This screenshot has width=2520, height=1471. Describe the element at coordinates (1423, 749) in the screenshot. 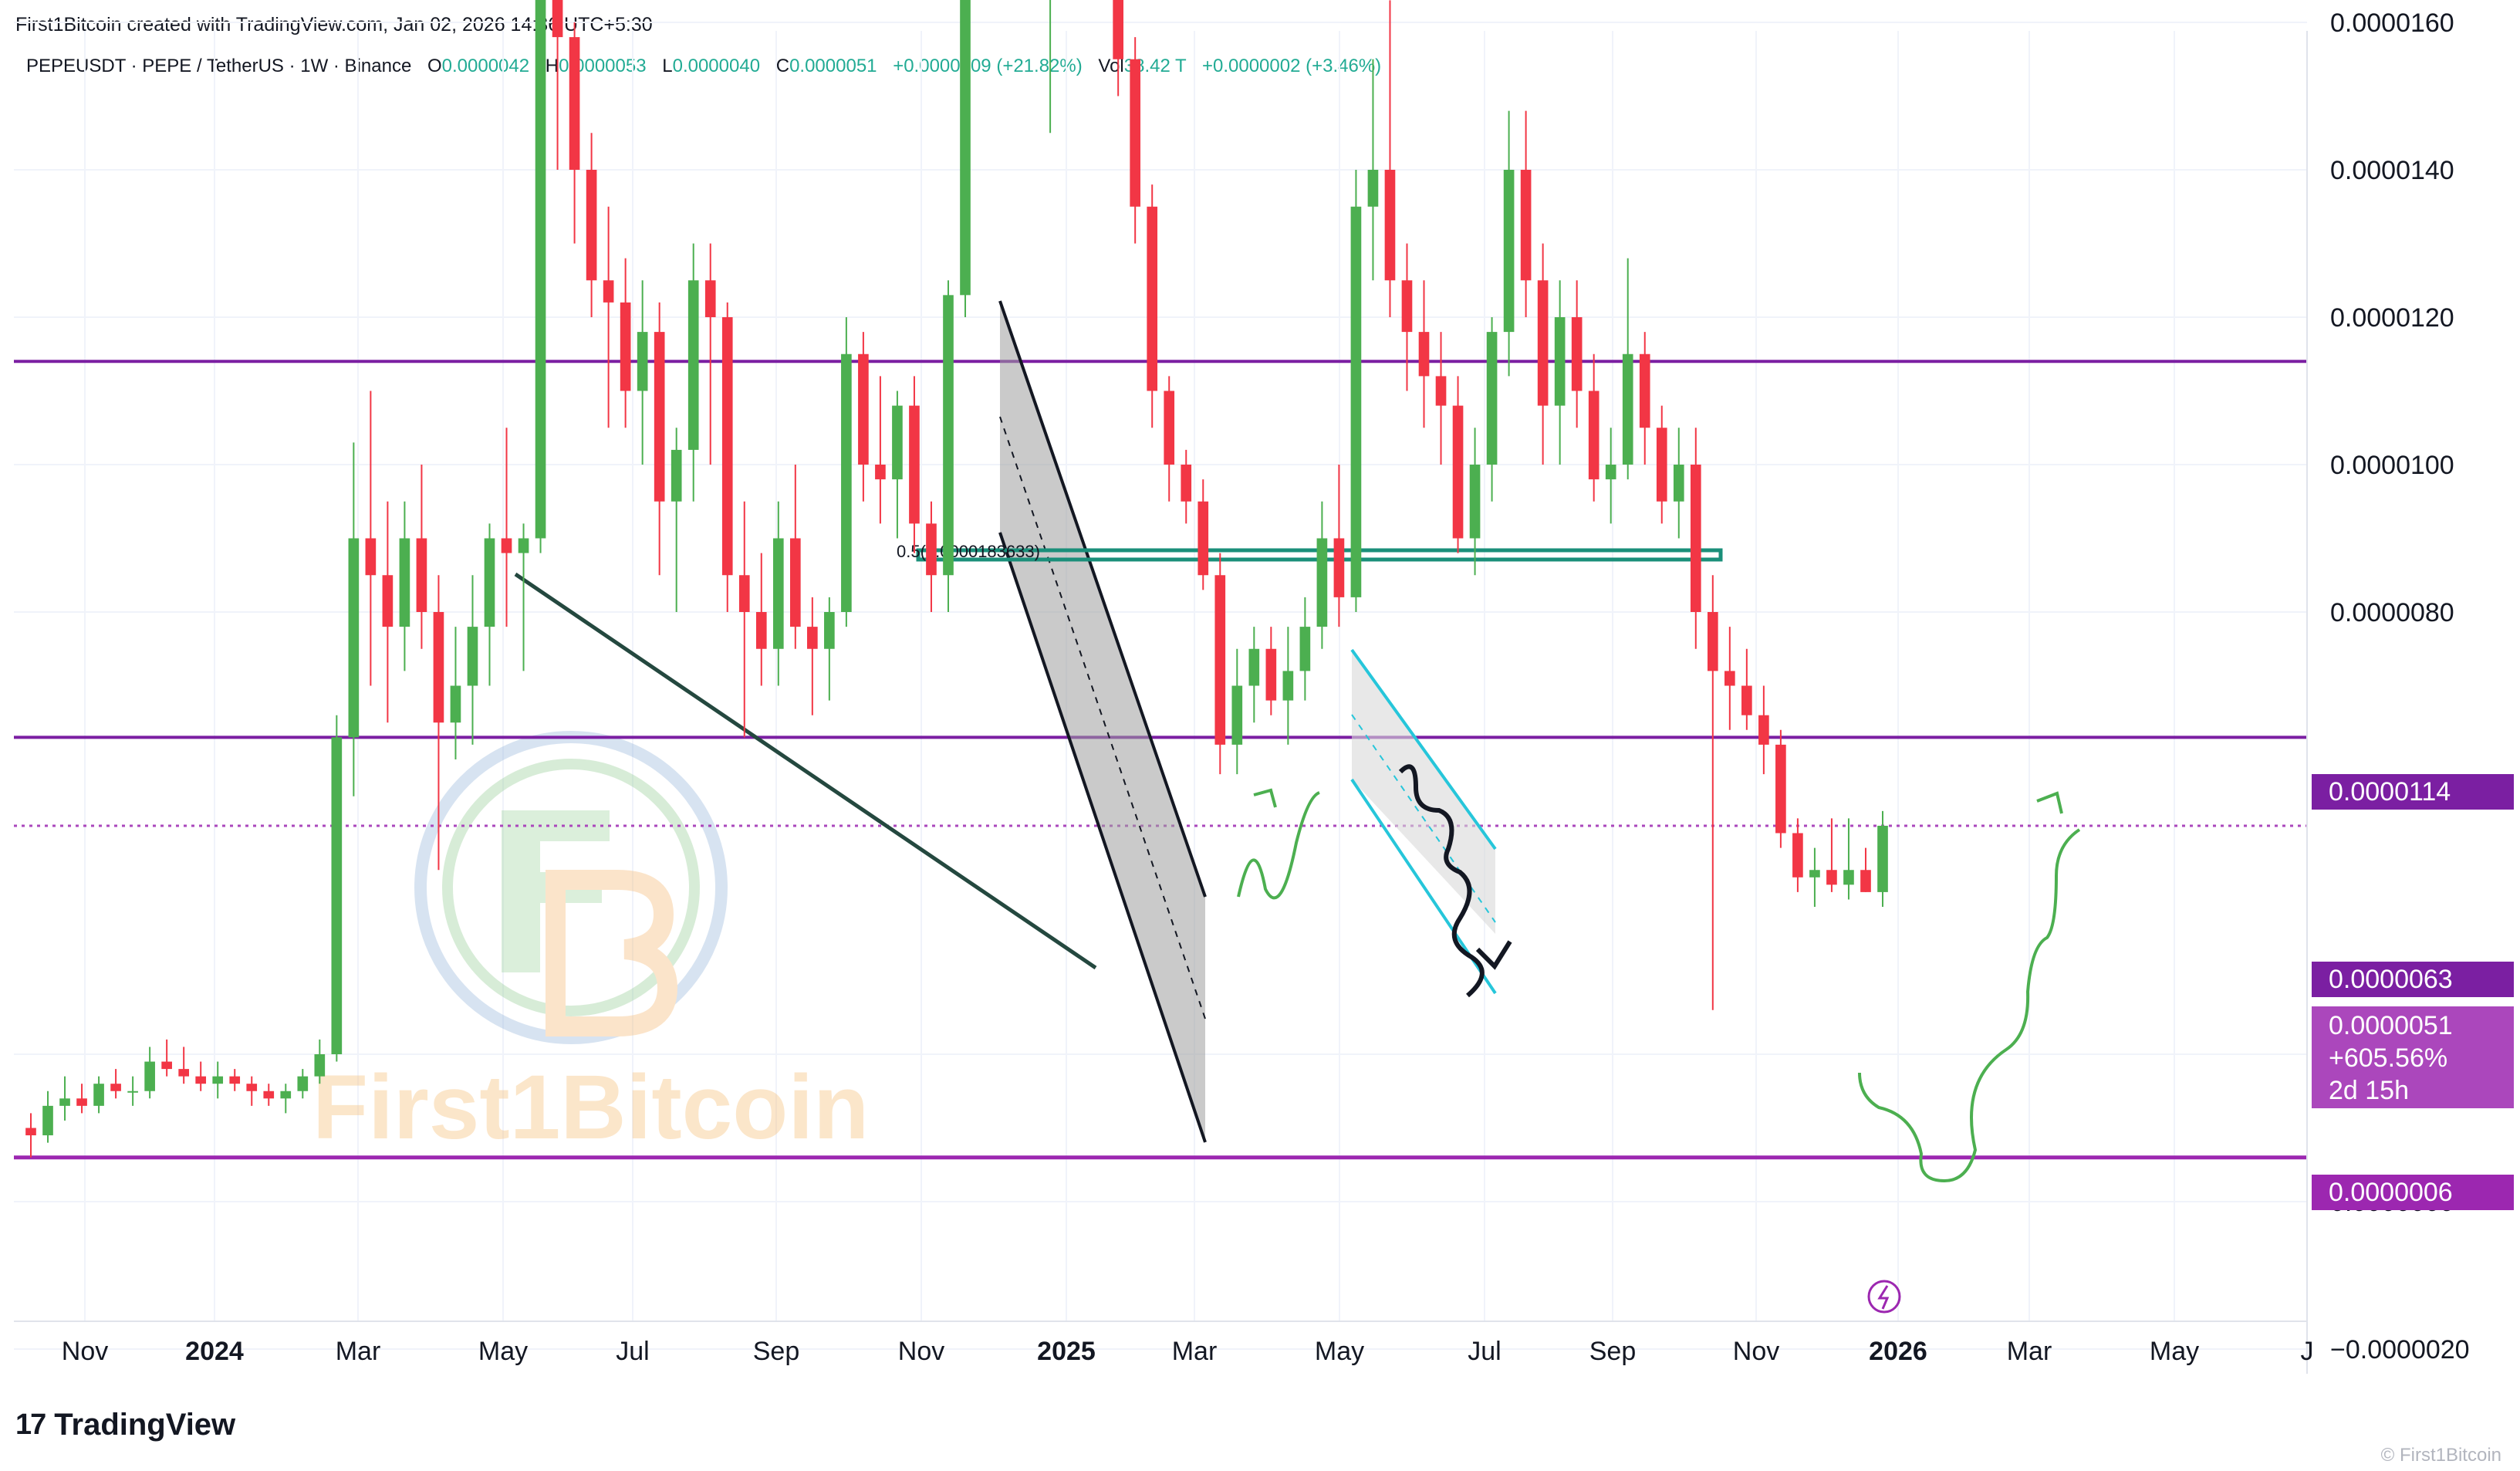

I see `small-channel-upper-line` at that location.